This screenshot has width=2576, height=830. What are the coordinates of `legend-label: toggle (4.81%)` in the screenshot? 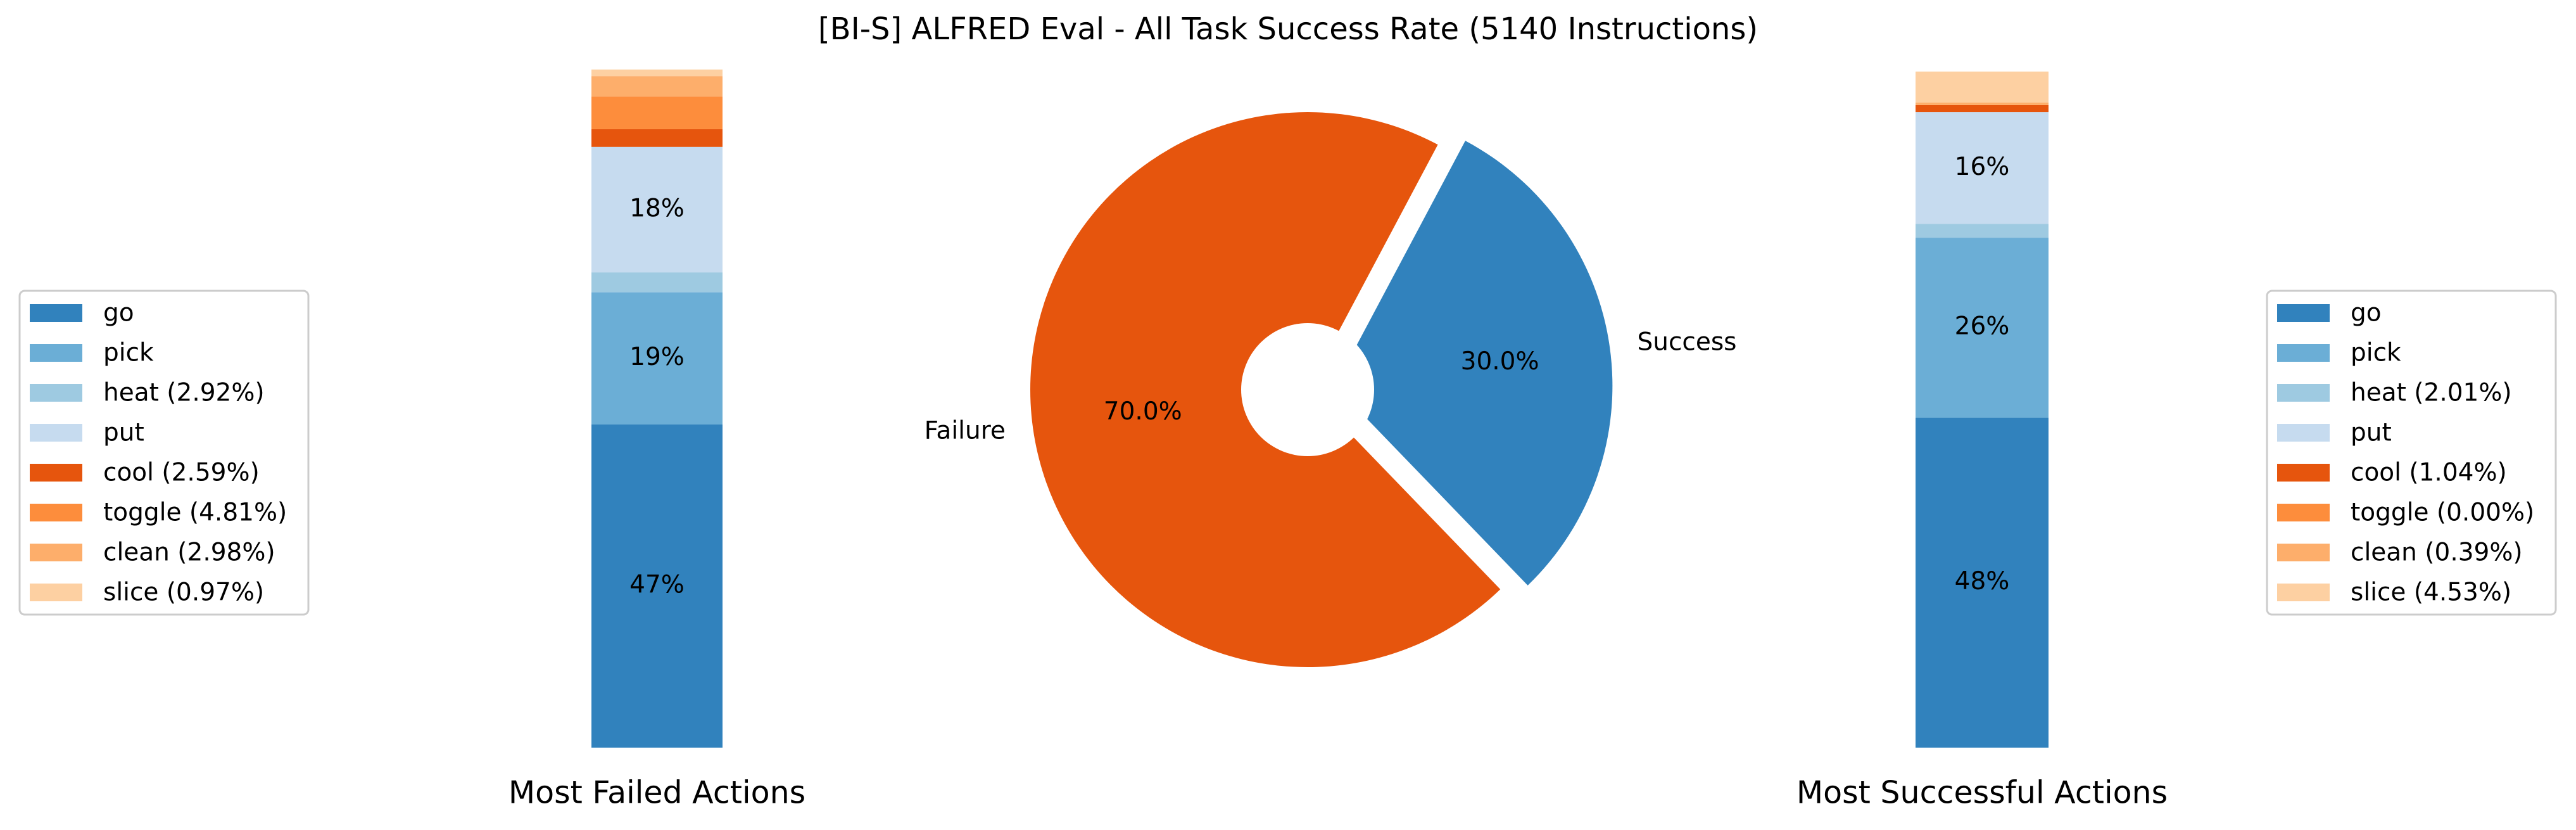 It's located at (195, 513).